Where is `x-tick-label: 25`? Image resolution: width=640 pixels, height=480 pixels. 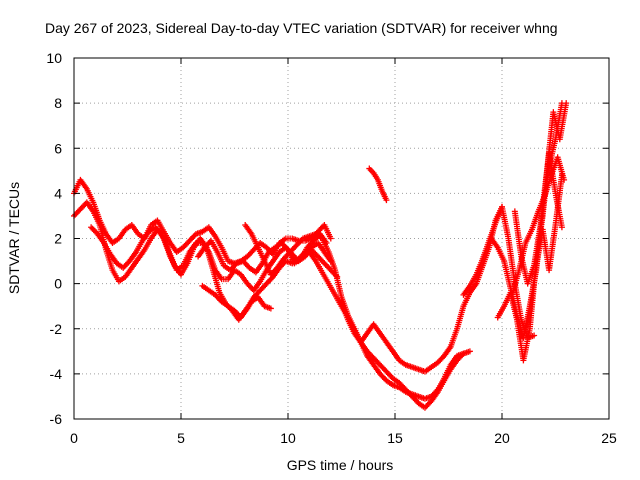
x-tick-label: 25 is located at coordinates (609, 438).